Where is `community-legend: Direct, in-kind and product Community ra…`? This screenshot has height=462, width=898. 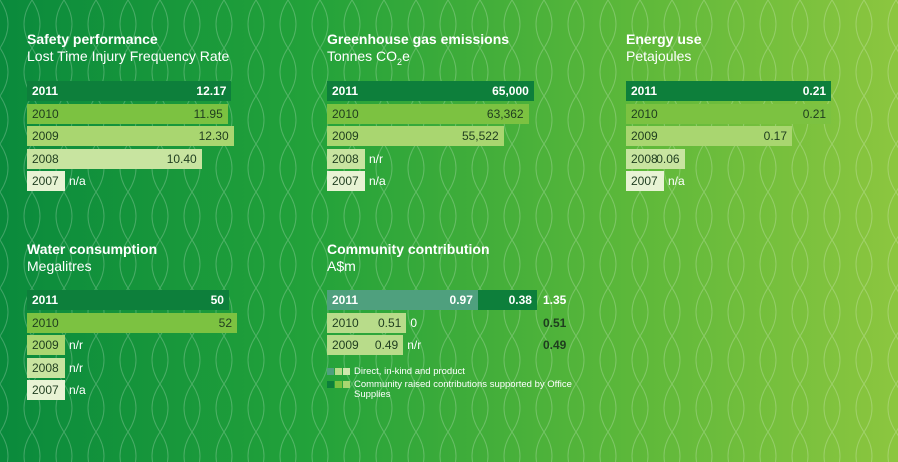 community-legend: Direct, in-kind and product Community ra… is located at coordinates (450, 385).